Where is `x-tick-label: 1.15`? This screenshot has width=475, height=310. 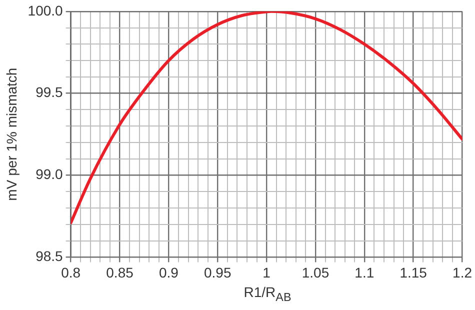
x-tick-label: 1.15 is located at coordinates (414, 272).